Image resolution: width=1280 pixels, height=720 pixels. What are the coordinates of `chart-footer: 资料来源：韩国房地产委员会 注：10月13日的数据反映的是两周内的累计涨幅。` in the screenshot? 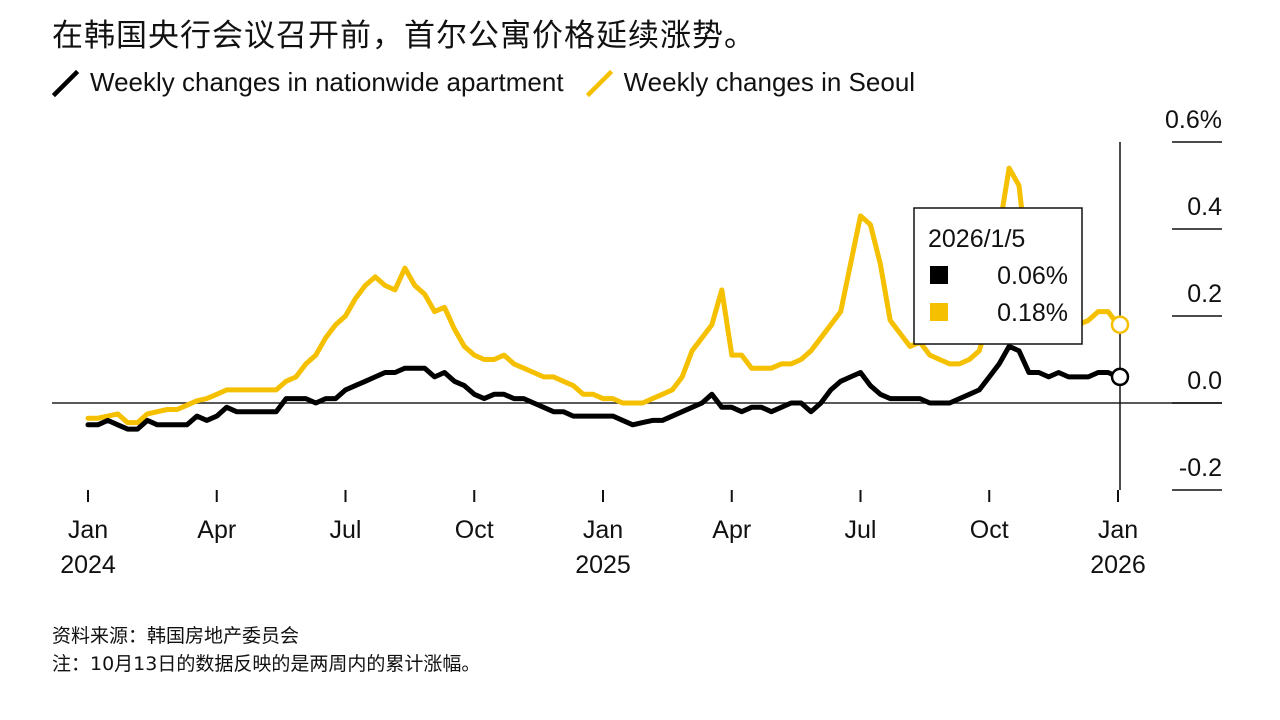 It's located at (266, 650).